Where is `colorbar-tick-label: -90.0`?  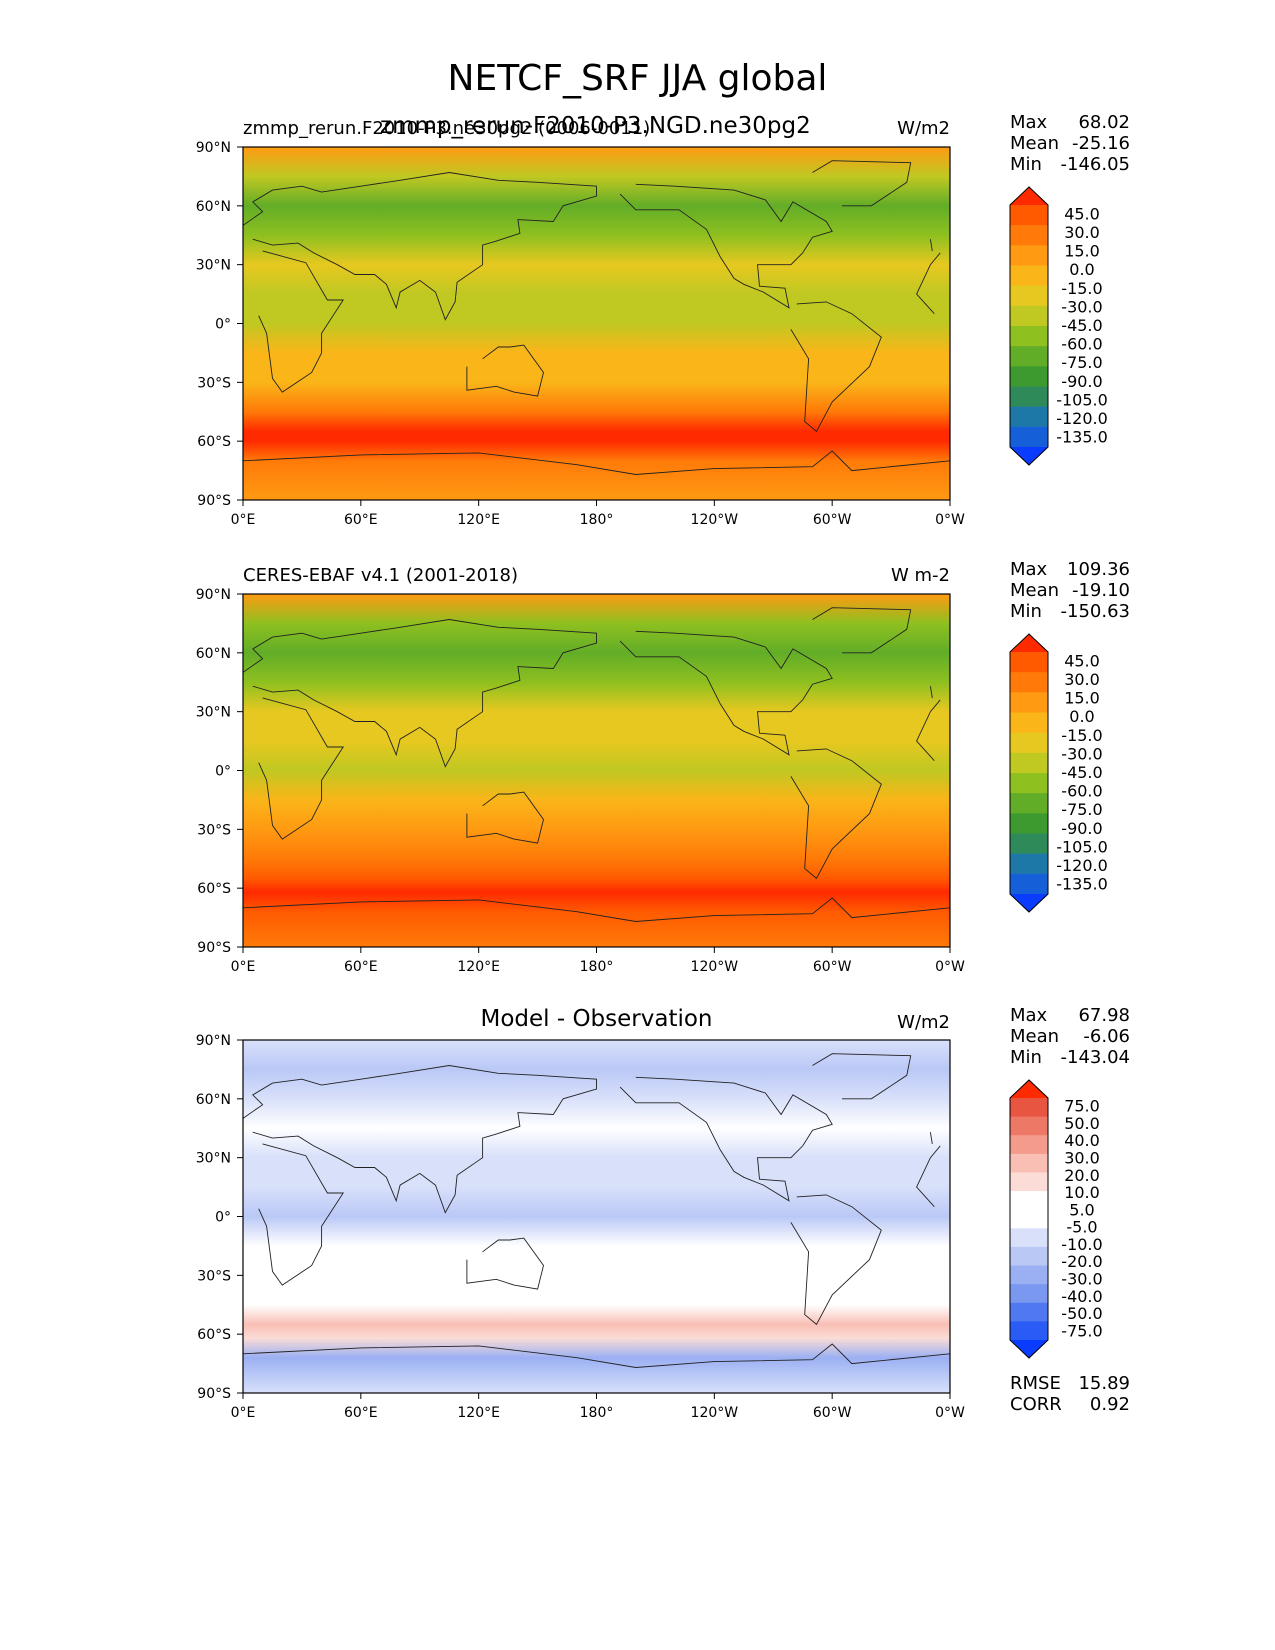
colorbar-tick-label: -90.0 is located at coordinates (1081, 381).